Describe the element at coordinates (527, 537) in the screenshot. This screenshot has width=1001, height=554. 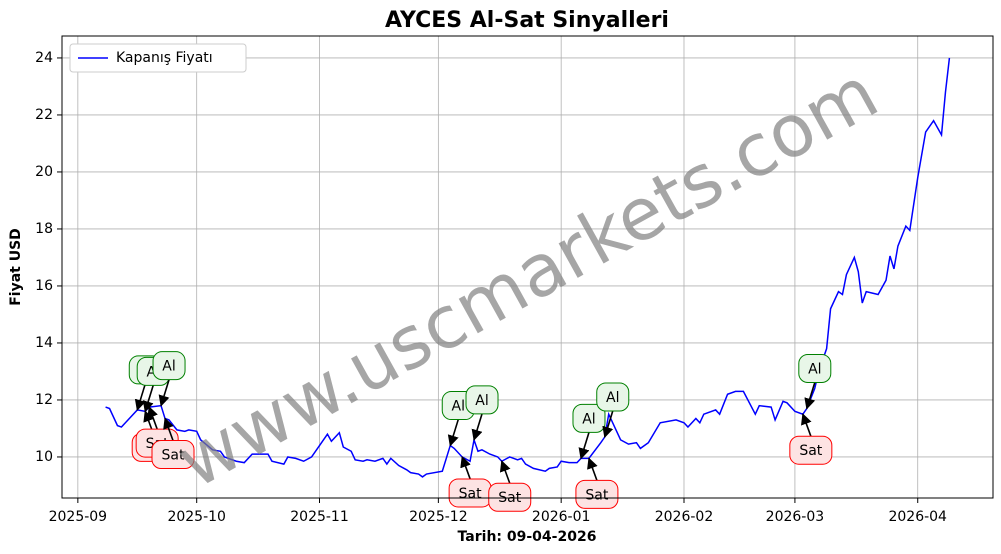
I see `x-axis-label: Tarih: 09-04-2026` at that location.